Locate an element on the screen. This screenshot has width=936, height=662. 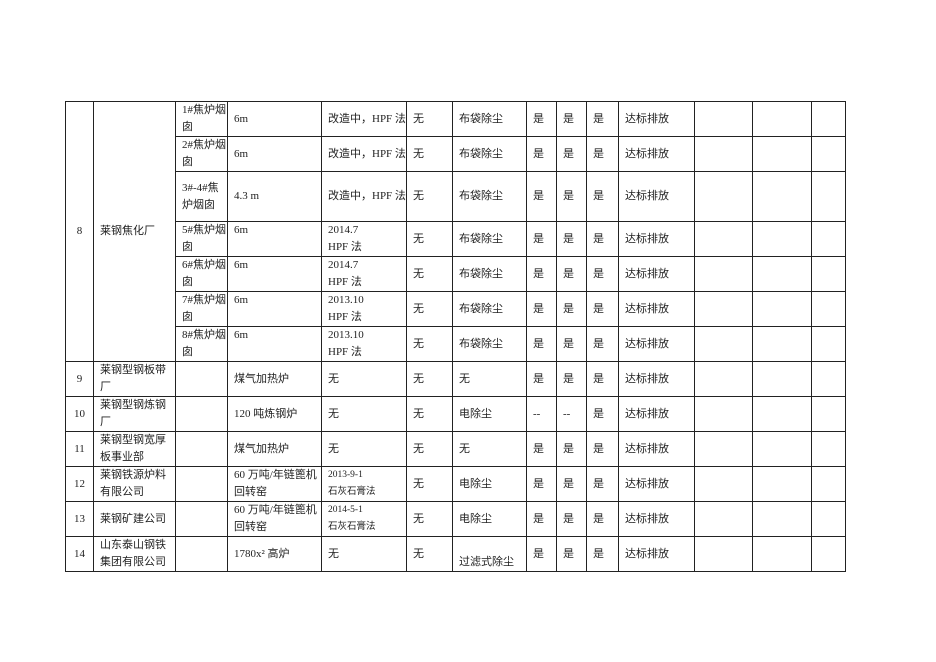
check-2: -- is located at coordinates (571, 414).